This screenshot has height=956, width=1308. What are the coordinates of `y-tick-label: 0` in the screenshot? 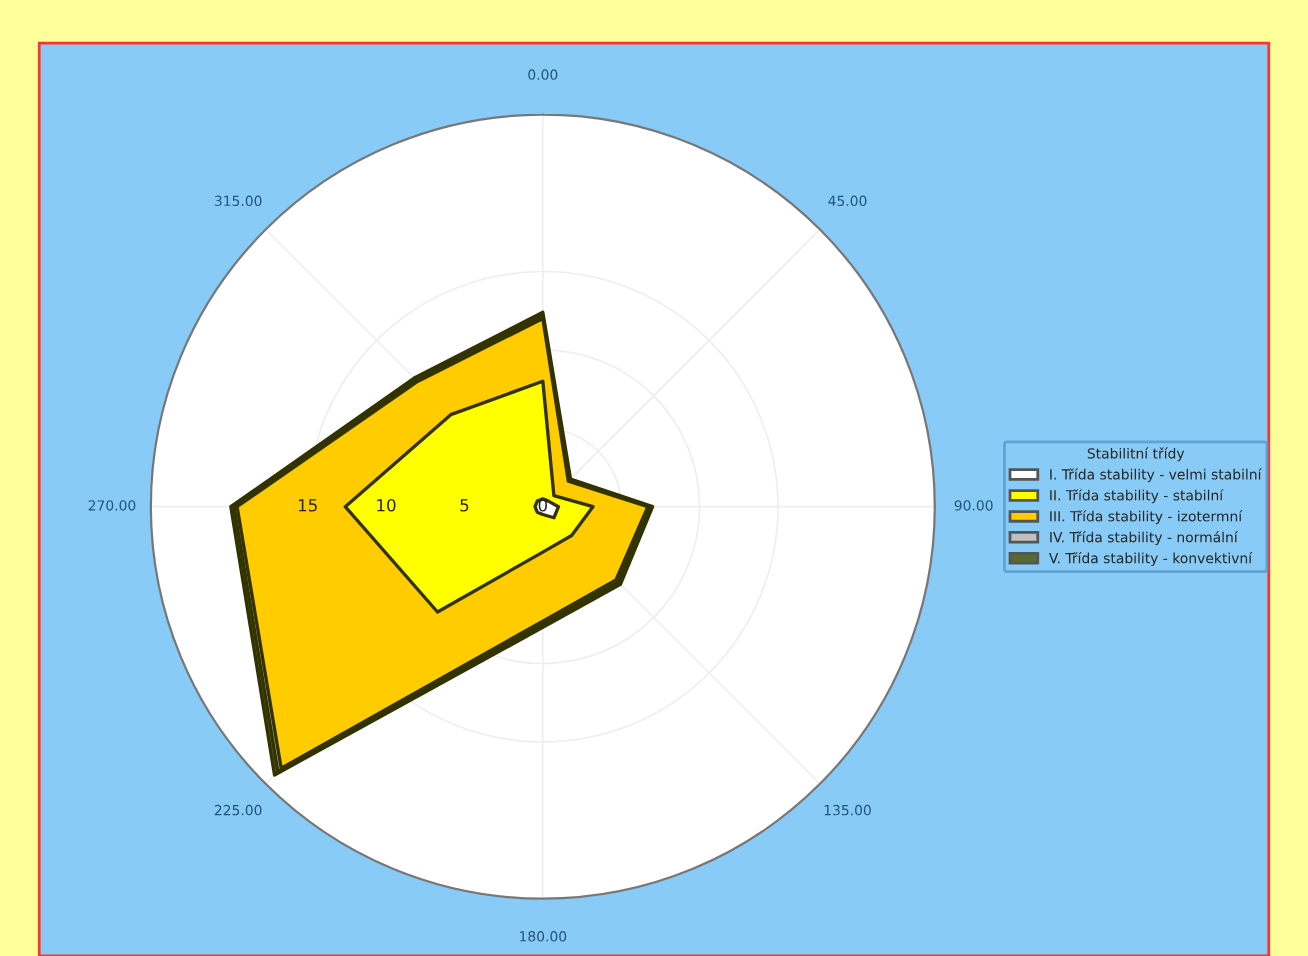 It's located at (543, 505).